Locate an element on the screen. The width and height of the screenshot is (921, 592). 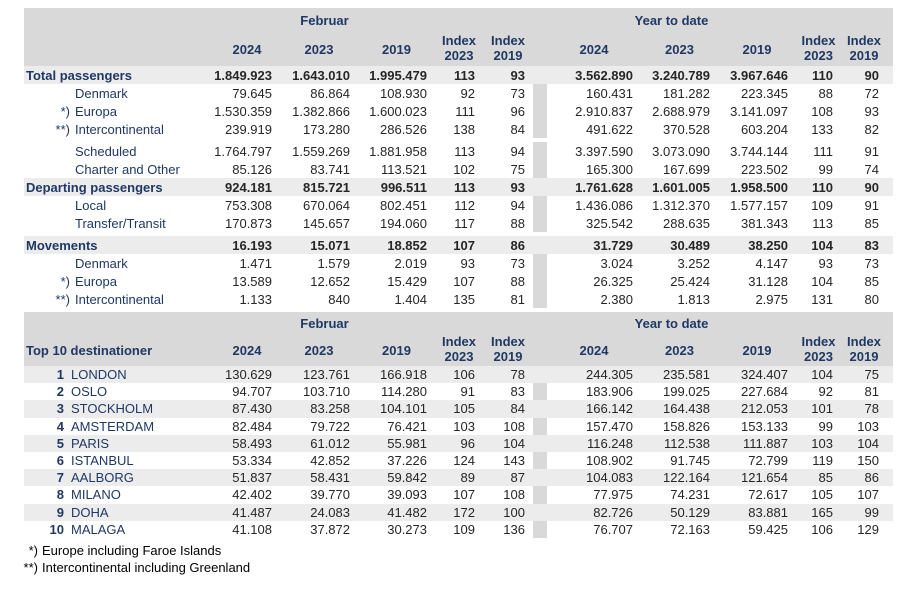
value-cell: 92 is located at coordinates (825, 392).